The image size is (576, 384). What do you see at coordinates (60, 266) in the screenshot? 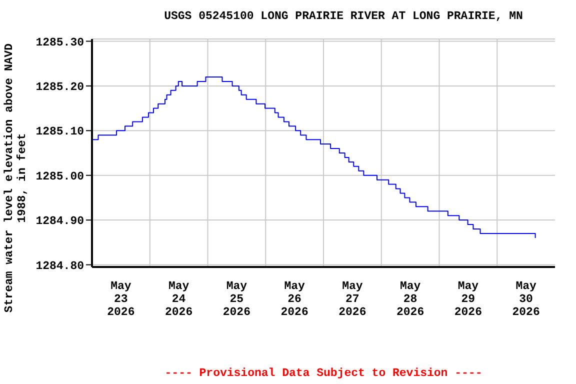
I see `y-tick-label: 1284.80` at bounding box center [60, 266].